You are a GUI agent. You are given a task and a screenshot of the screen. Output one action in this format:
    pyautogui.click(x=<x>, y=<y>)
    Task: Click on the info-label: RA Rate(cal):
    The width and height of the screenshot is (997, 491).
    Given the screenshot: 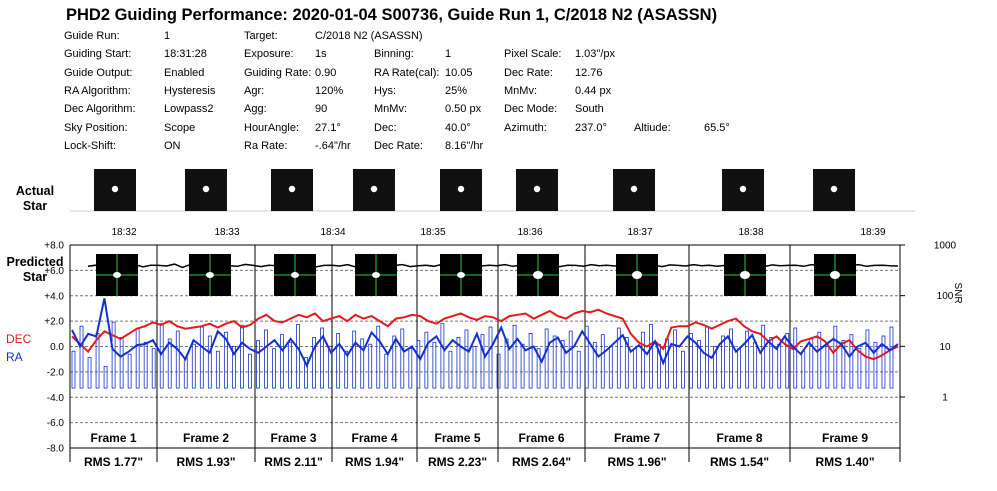 What is the action you would take?
    pyautogui.click(x=407, y=72)
    